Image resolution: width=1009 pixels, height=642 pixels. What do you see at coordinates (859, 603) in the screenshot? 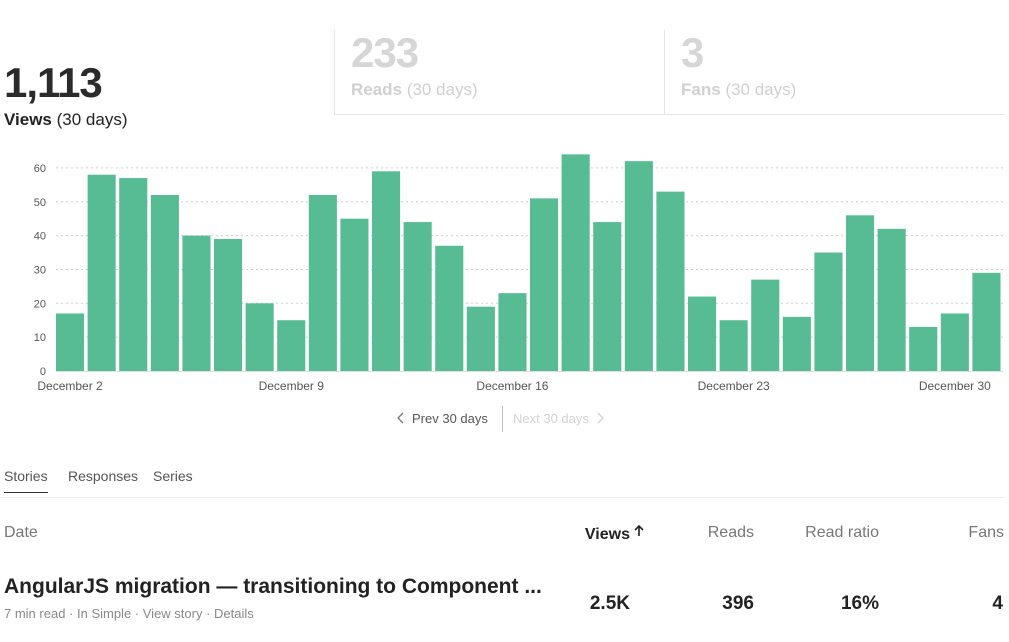
I see `row-read-ratio: 16%` at bounding box center [859, 603].